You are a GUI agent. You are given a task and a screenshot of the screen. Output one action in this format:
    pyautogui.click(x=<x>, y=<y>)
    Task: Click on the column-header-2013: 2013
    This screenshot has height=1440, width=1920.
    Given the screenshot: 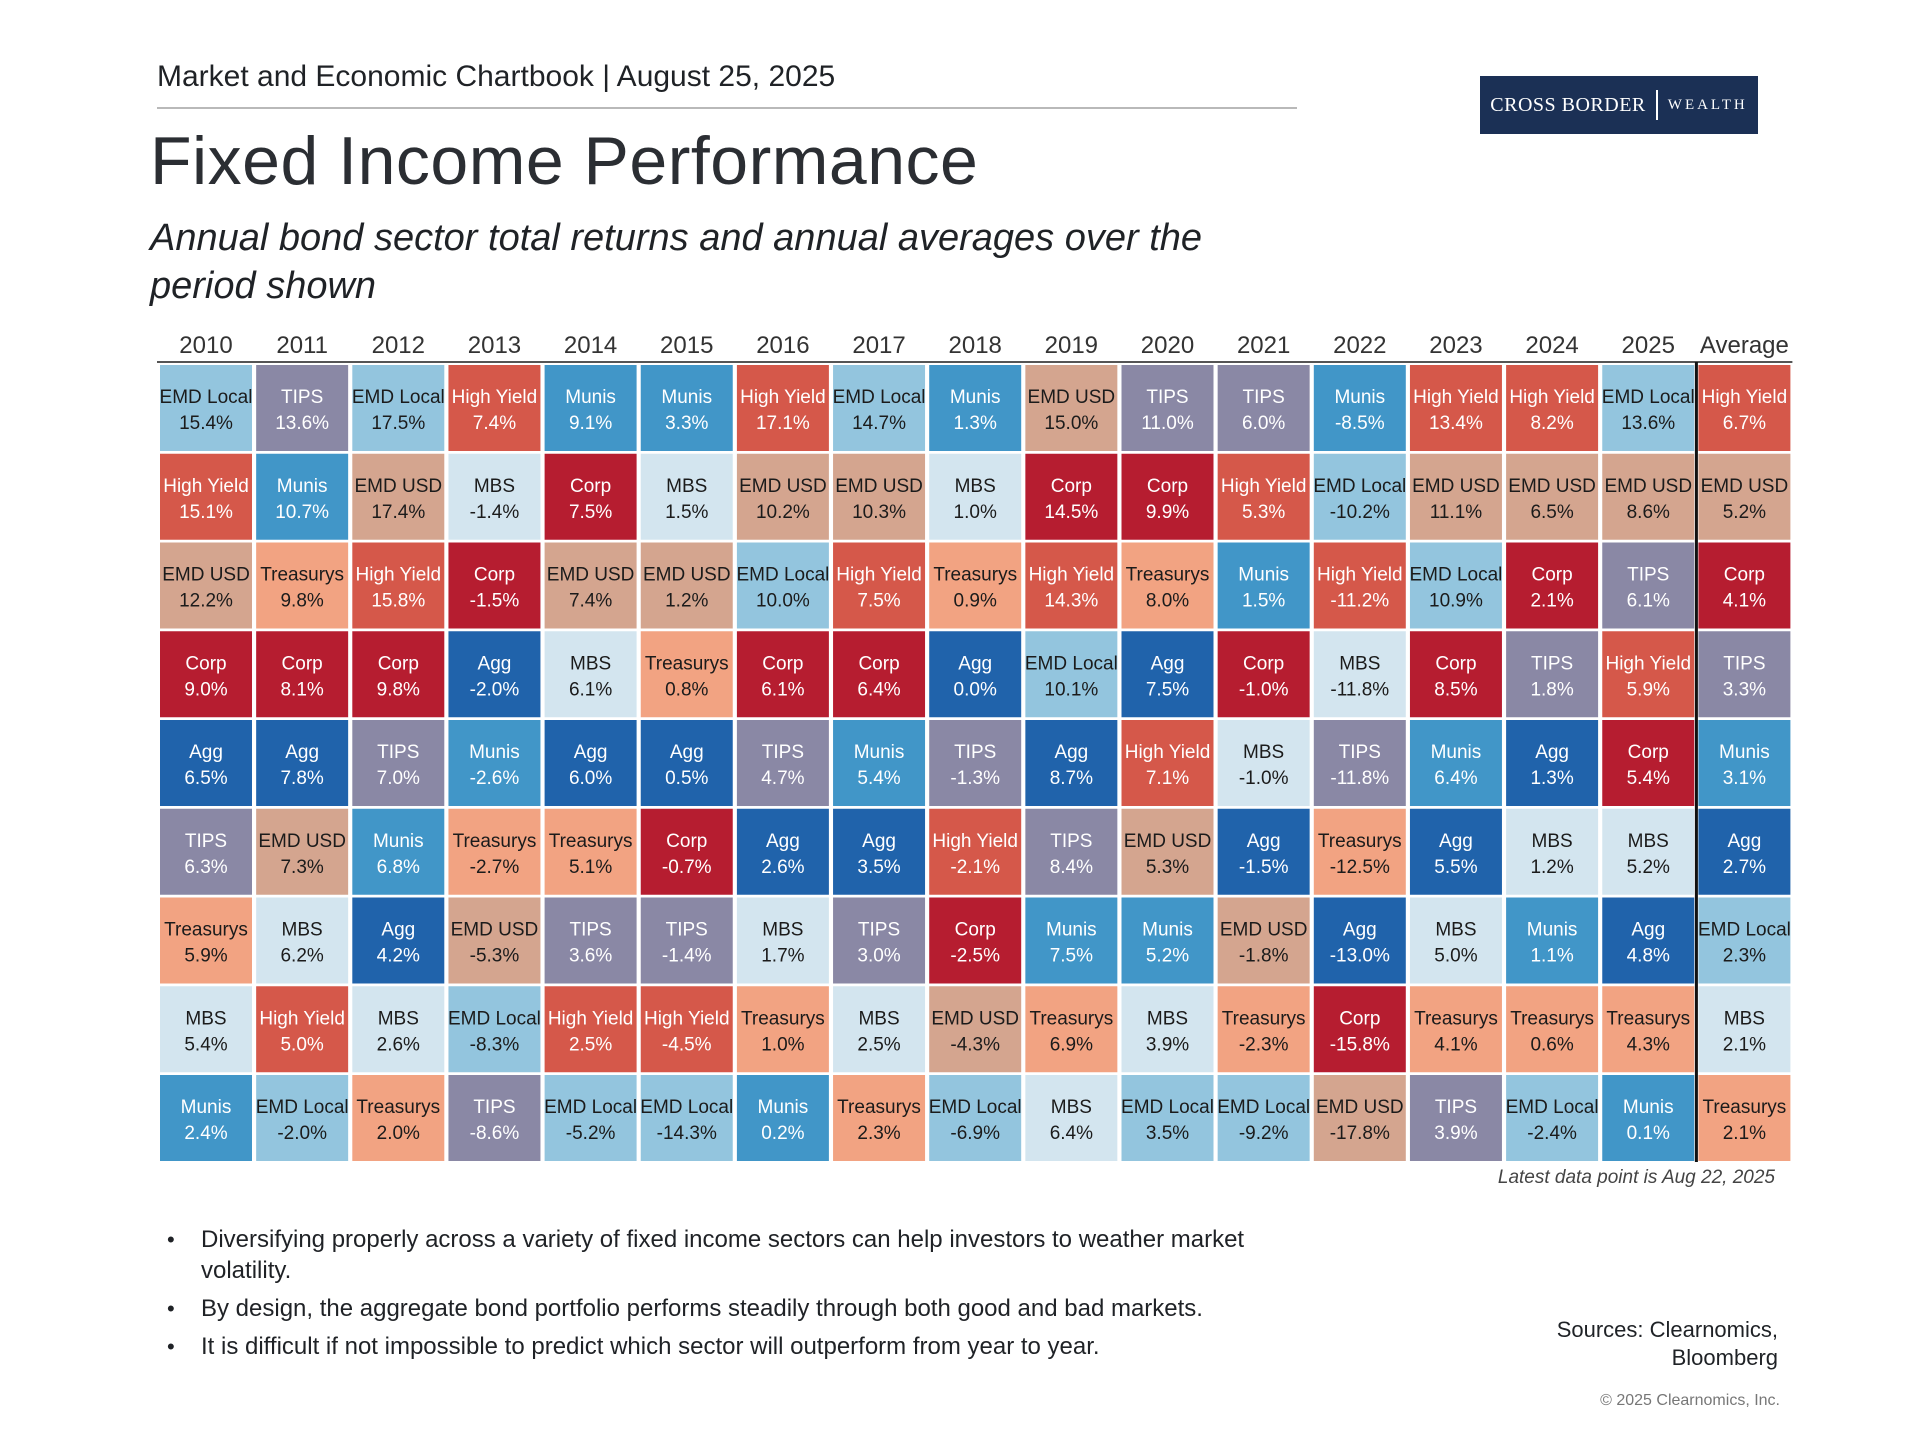 What is the action you would take?
    pyautogui.click(x=494, y=345)
    